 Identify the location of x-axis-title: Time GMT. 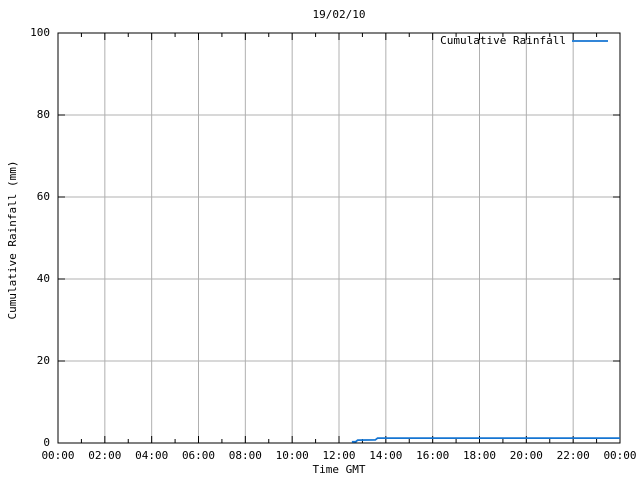
(339, 469).